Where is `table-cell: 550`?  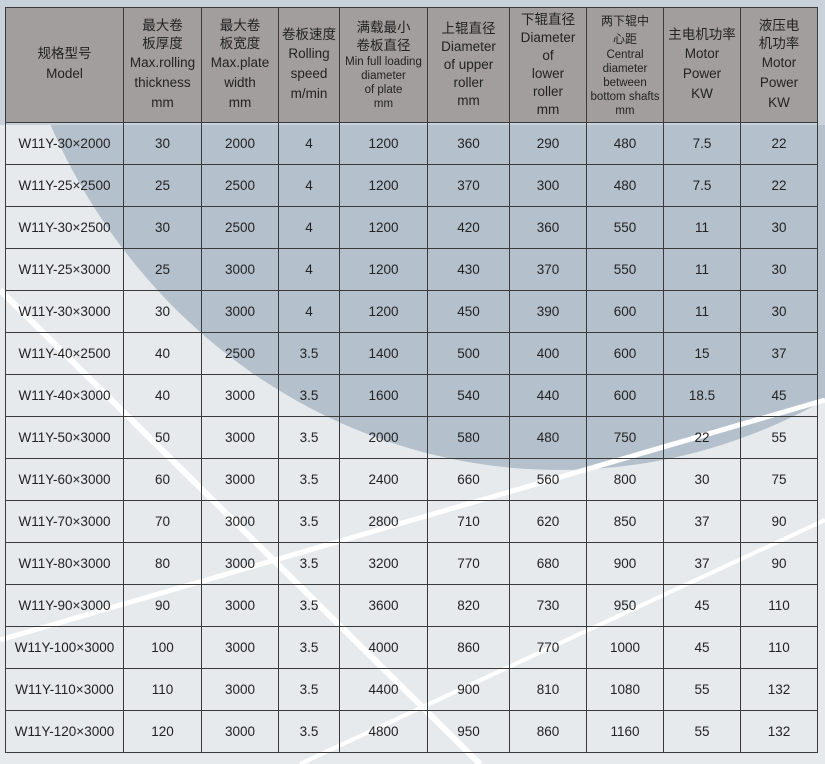
table-cell: 550 is located at coordinates (625, 227).